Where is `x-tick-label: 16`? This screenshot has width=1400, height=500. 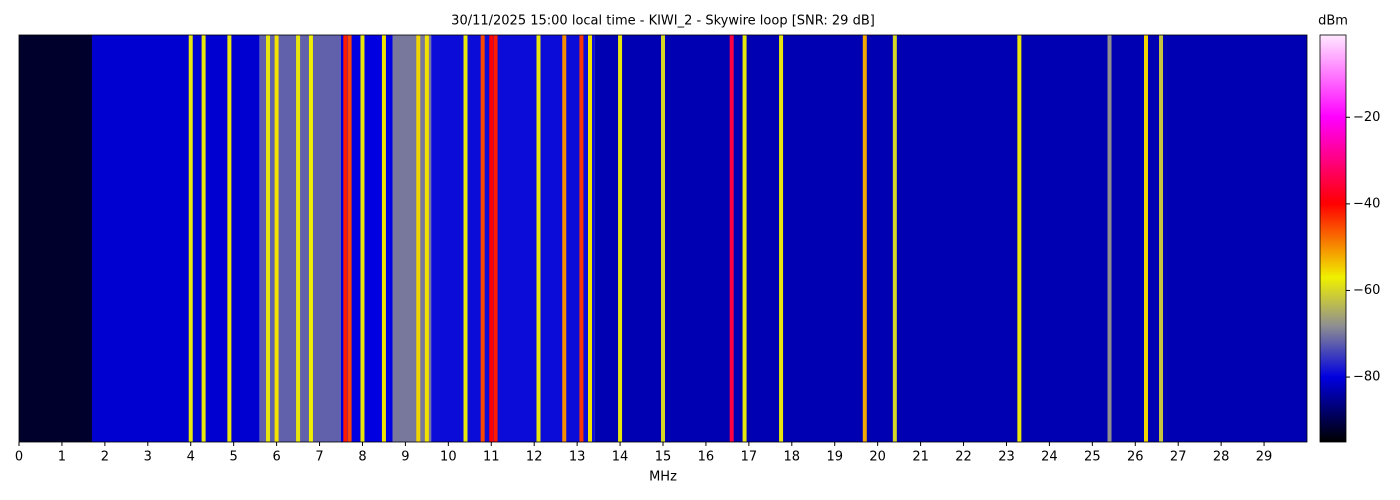 x-tick-label: 16 is located at coordinates (706, 457).